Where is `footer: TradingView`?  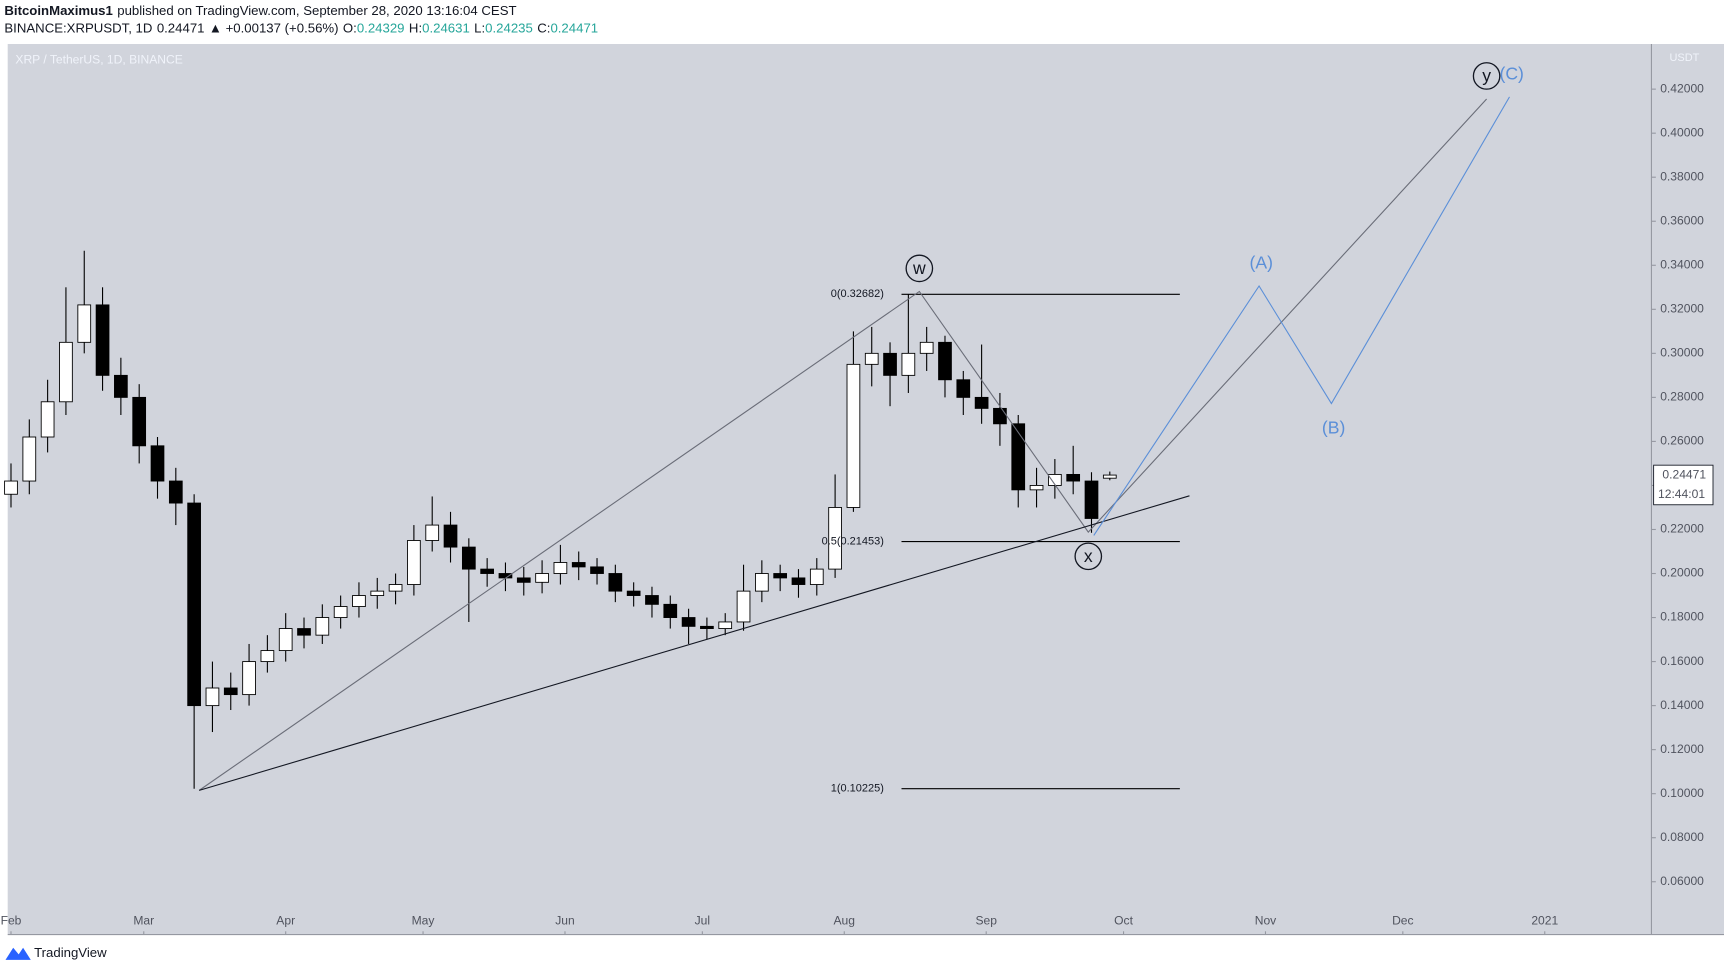
footer: TradingView is located at coordinates (56, 952).